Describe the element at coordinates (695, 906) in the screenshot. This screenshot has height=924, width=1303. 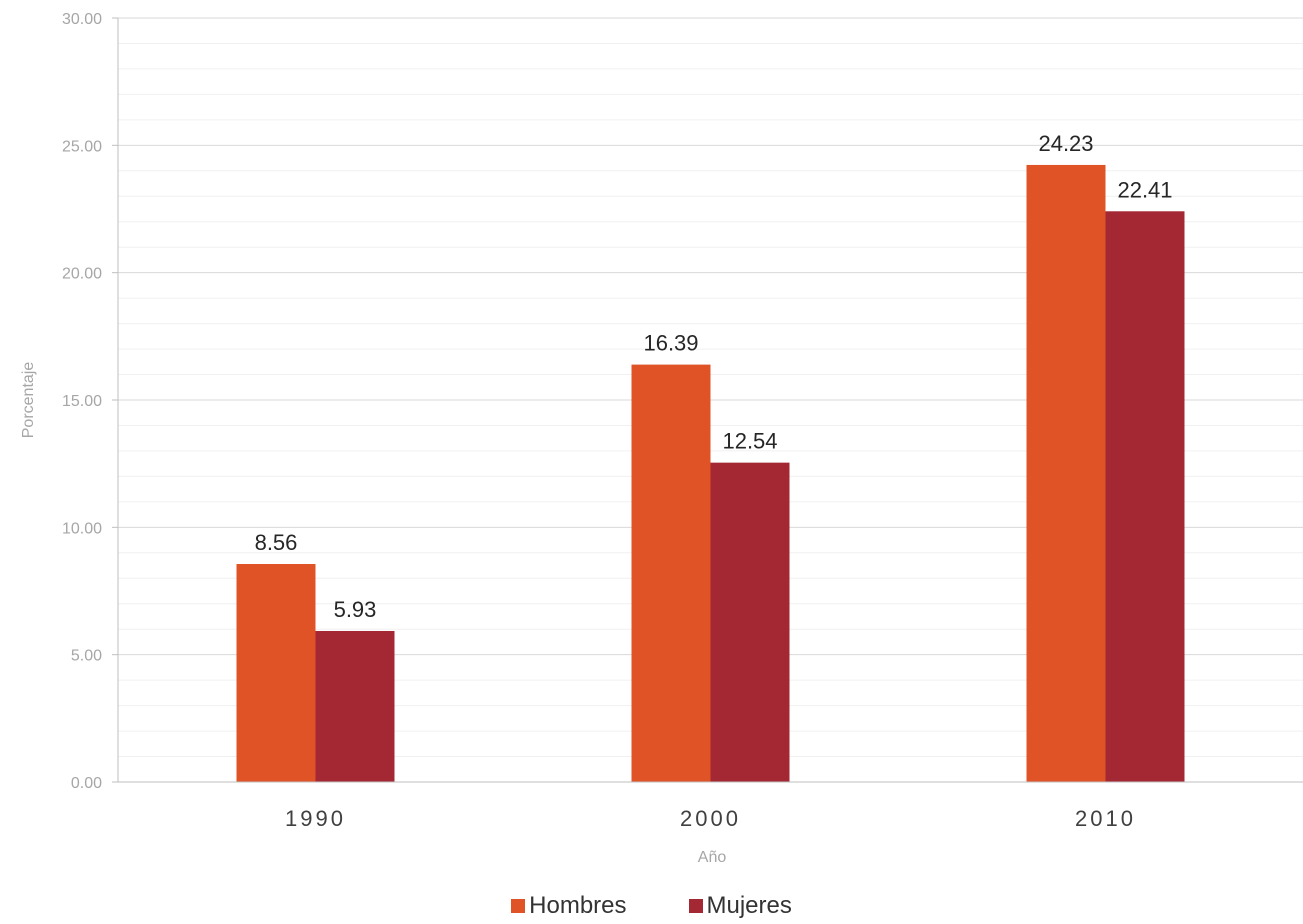
I see `legend-swatch-mujeres` at that location.